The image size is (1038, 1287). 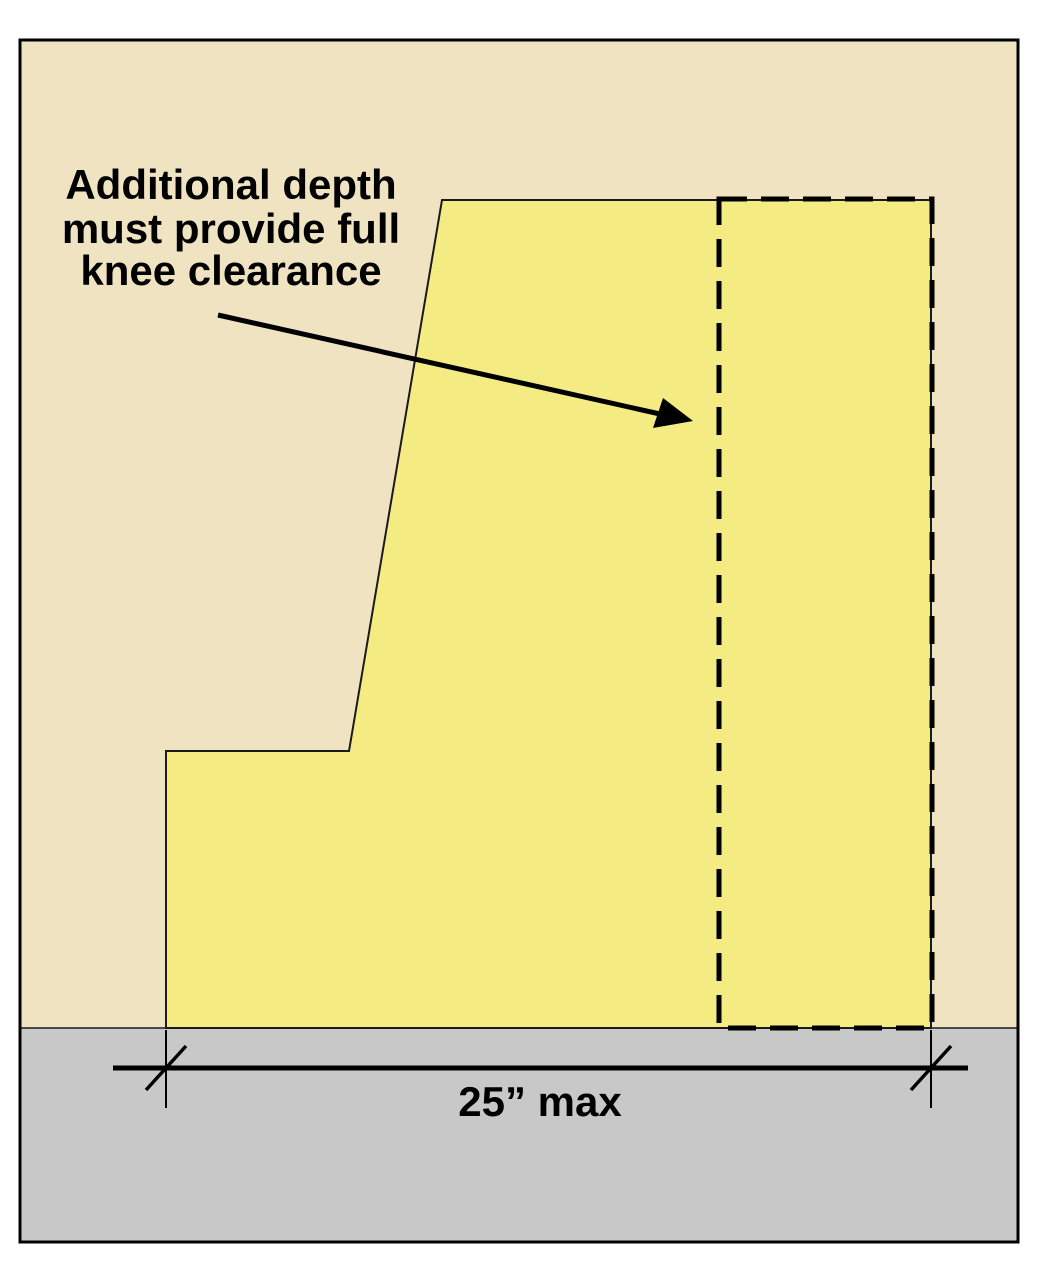 I want to click on dimension-label: 25” max, so click(x=540, y=1101).